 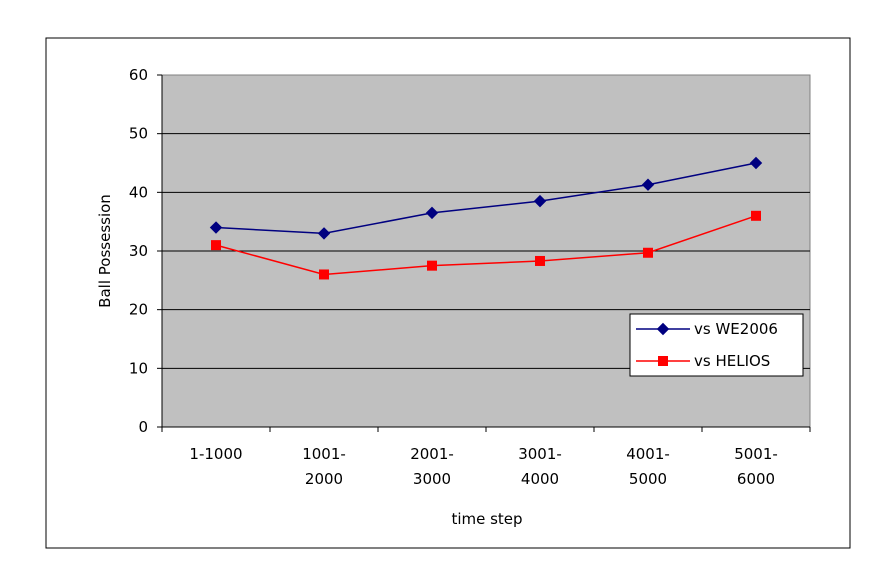 I want to click on x-tick-label: 6000, so click(x=756, y=479).